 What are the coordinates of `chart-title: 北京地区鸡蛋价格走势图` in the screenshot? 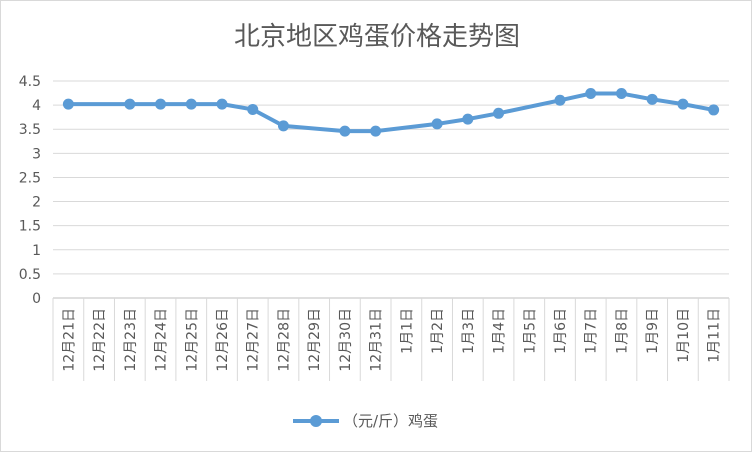 It's located at (377, 37).